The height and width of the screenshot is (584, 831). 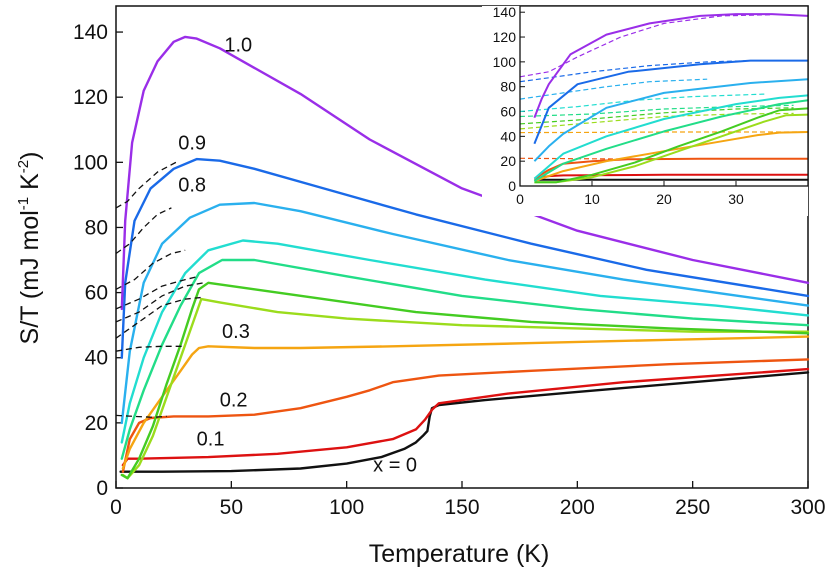 What do you see at coordinates (90, 162) in the screenshot?
I see `y-tick-label: 100` at bounding box center [90, 162].